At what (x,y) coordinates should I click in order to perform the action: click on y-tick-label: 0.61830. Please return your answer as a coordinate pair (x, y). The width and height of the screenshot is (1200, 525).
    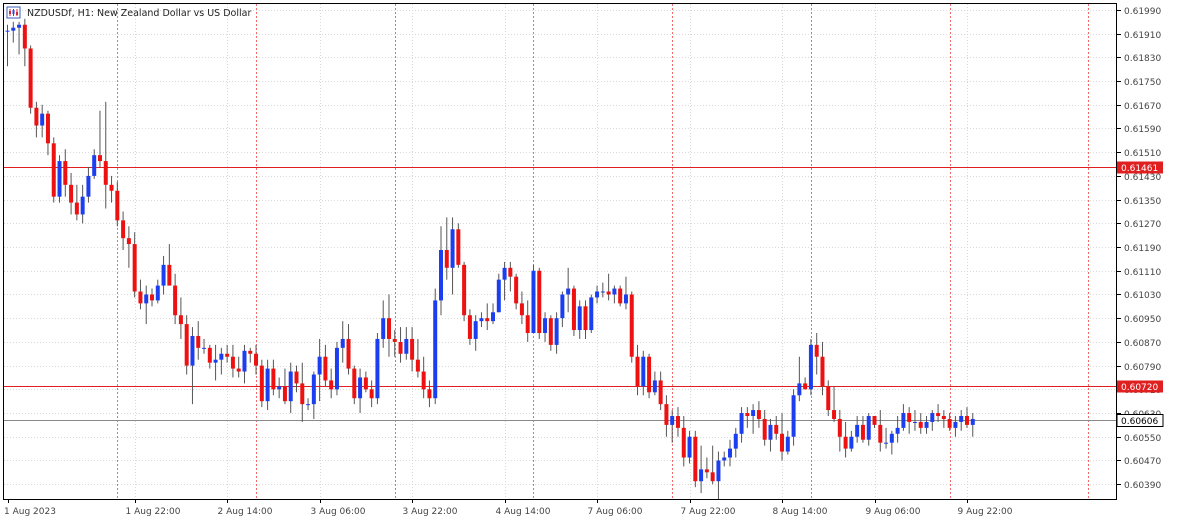
    Looking at the image, I should click on (1142, 59).